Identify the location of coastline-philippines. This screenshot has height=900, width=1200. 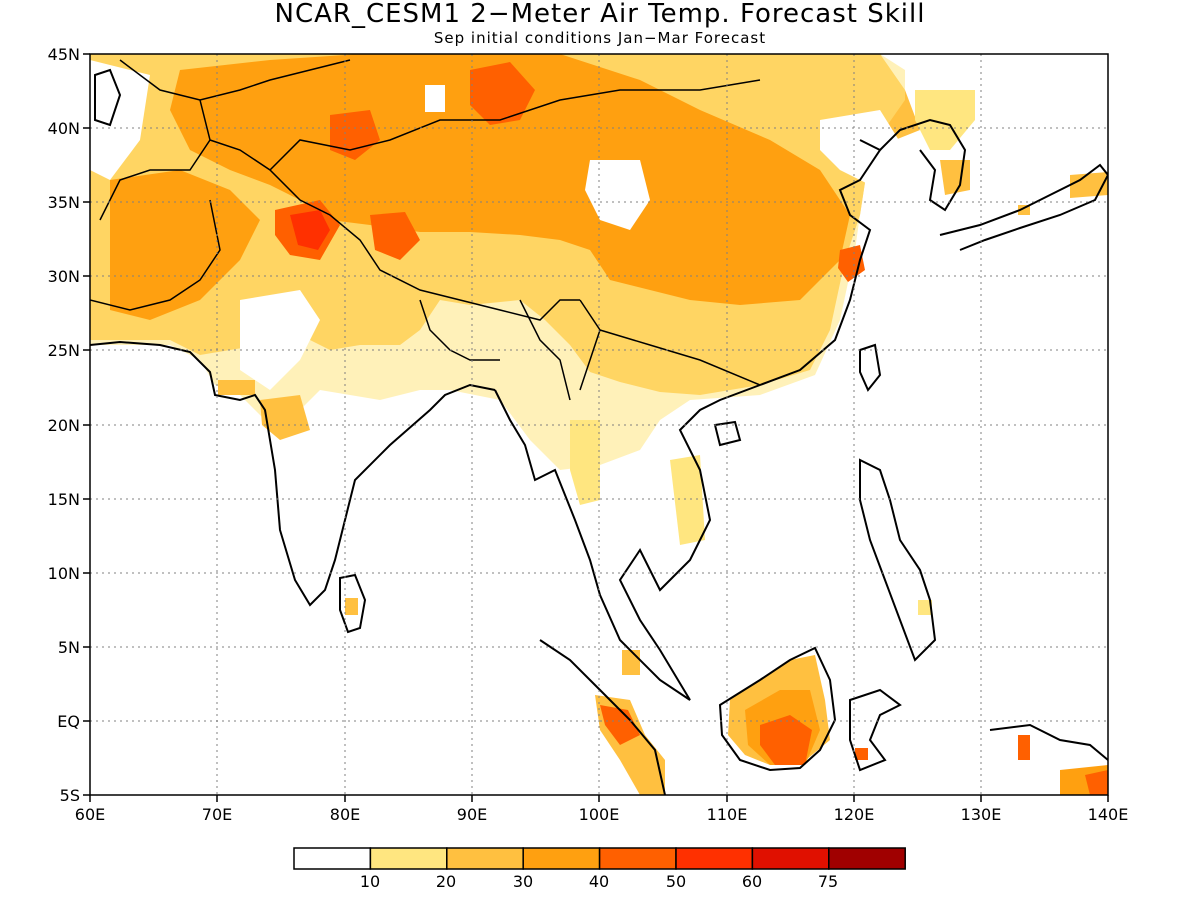
(898, 560).